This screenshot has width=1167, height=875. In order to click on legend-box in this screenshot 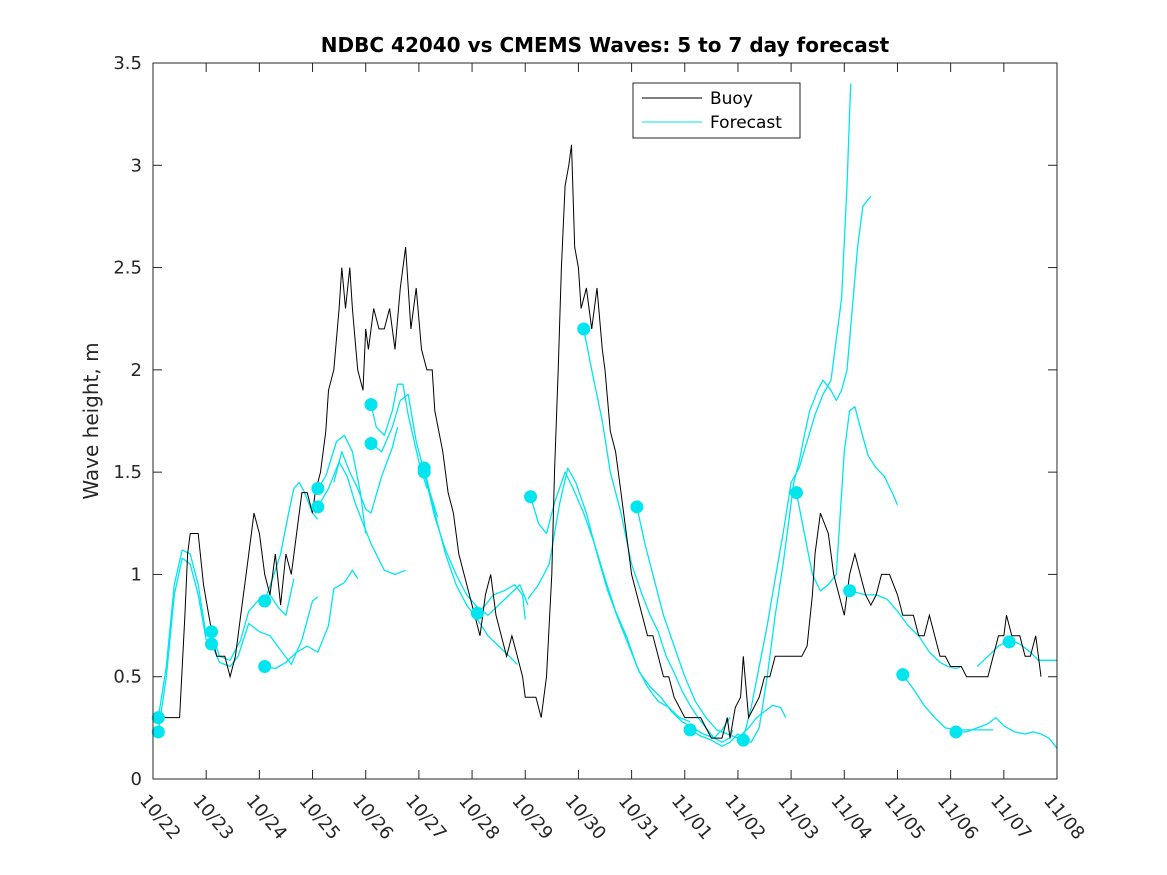, I will do `click(716, 110)`.